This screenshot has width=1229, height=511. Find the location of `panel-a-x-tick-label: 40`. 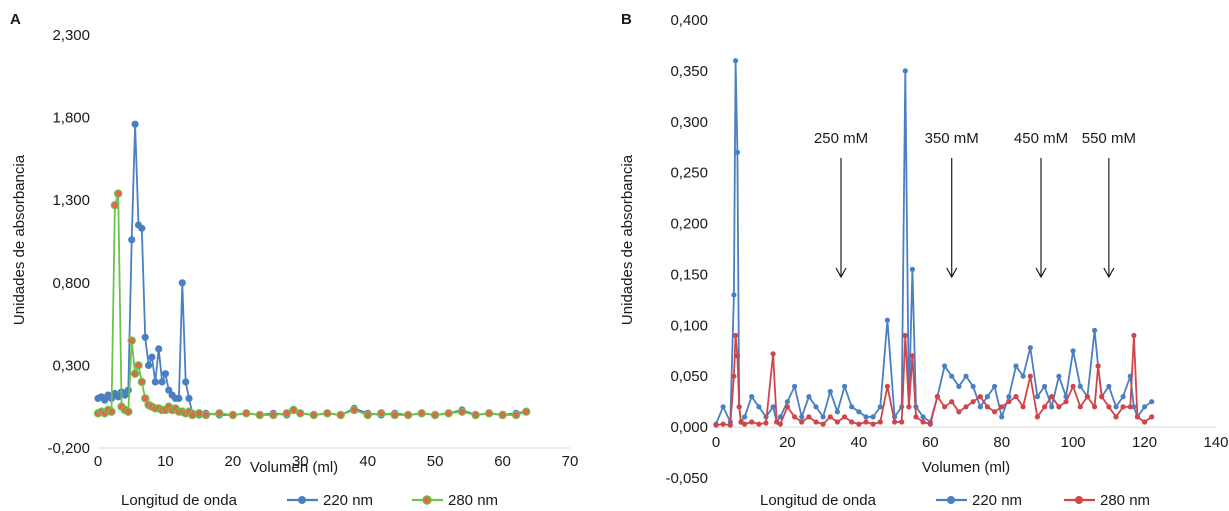

panel-a-x-tick-label: 40 is located at coordinates (367, 461).